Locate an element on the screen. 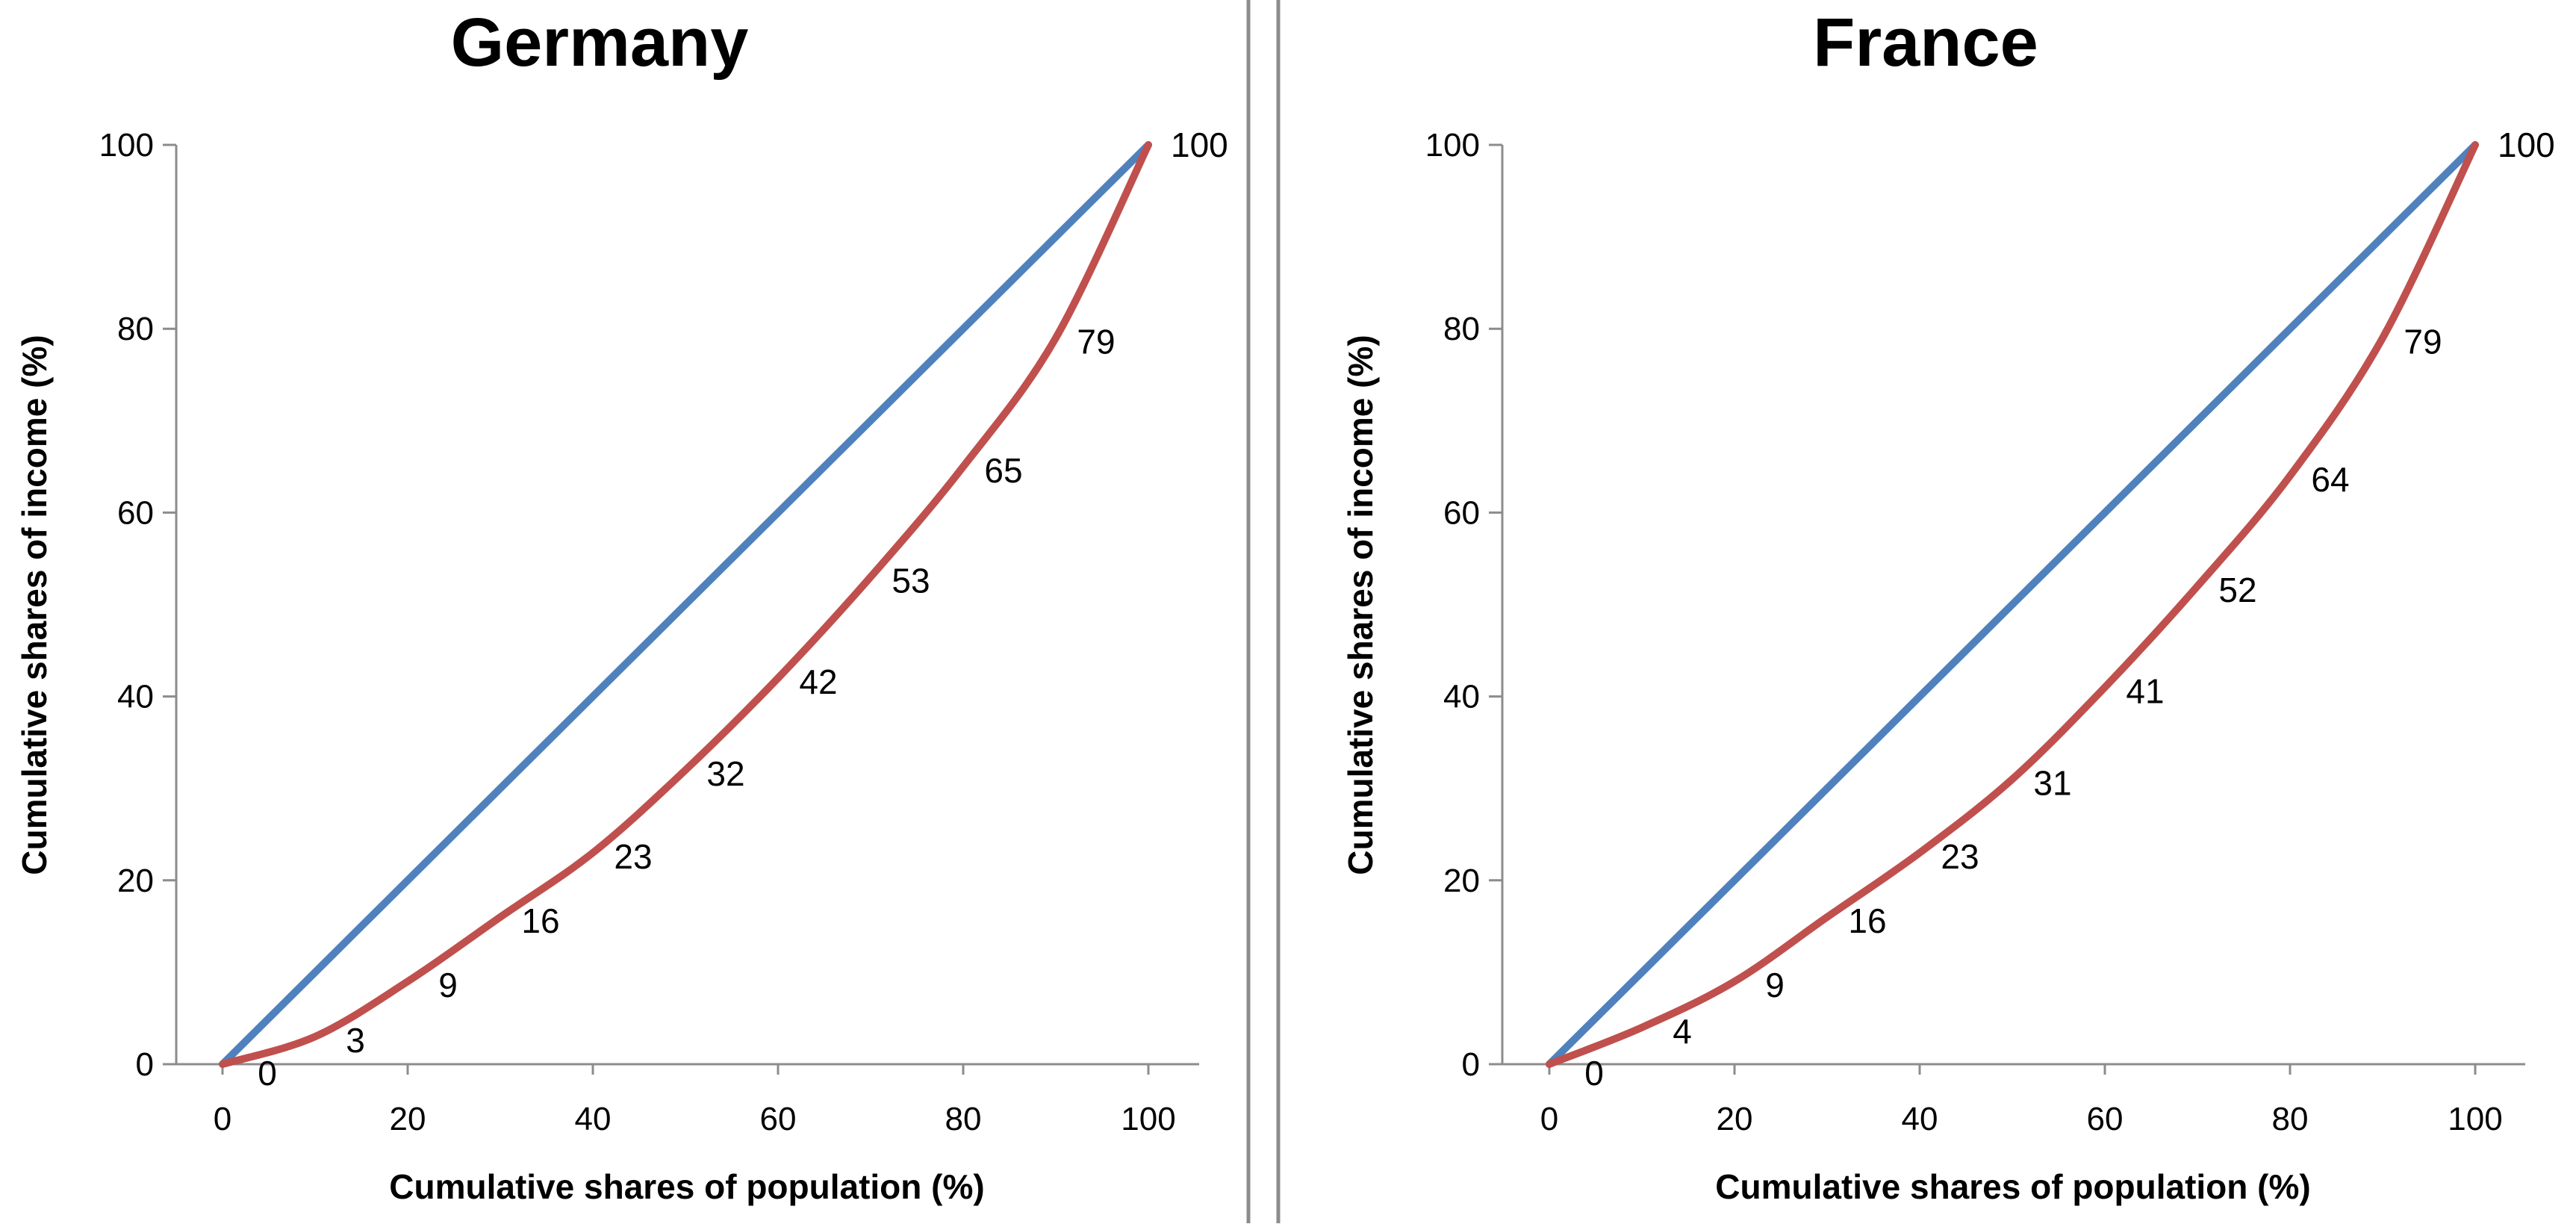  data-label: 64 is located at coordinates (2330, 479).